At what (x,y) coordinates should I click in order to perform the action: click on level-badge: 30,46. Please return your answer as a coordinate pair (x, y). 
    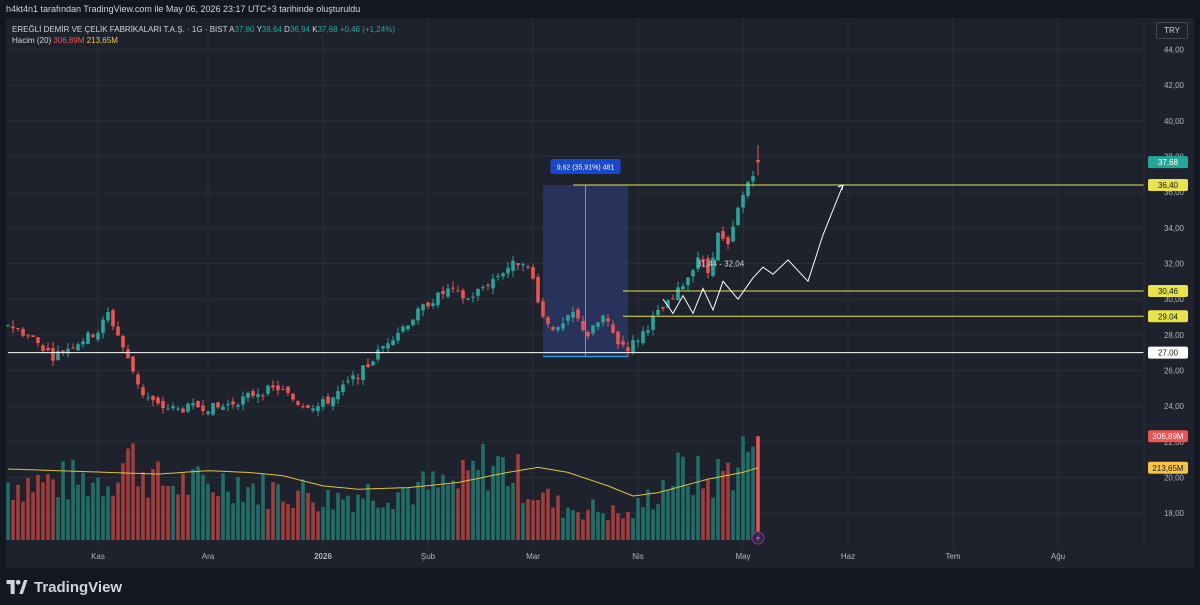
    Looking at the image, I should click on (1168, 291).